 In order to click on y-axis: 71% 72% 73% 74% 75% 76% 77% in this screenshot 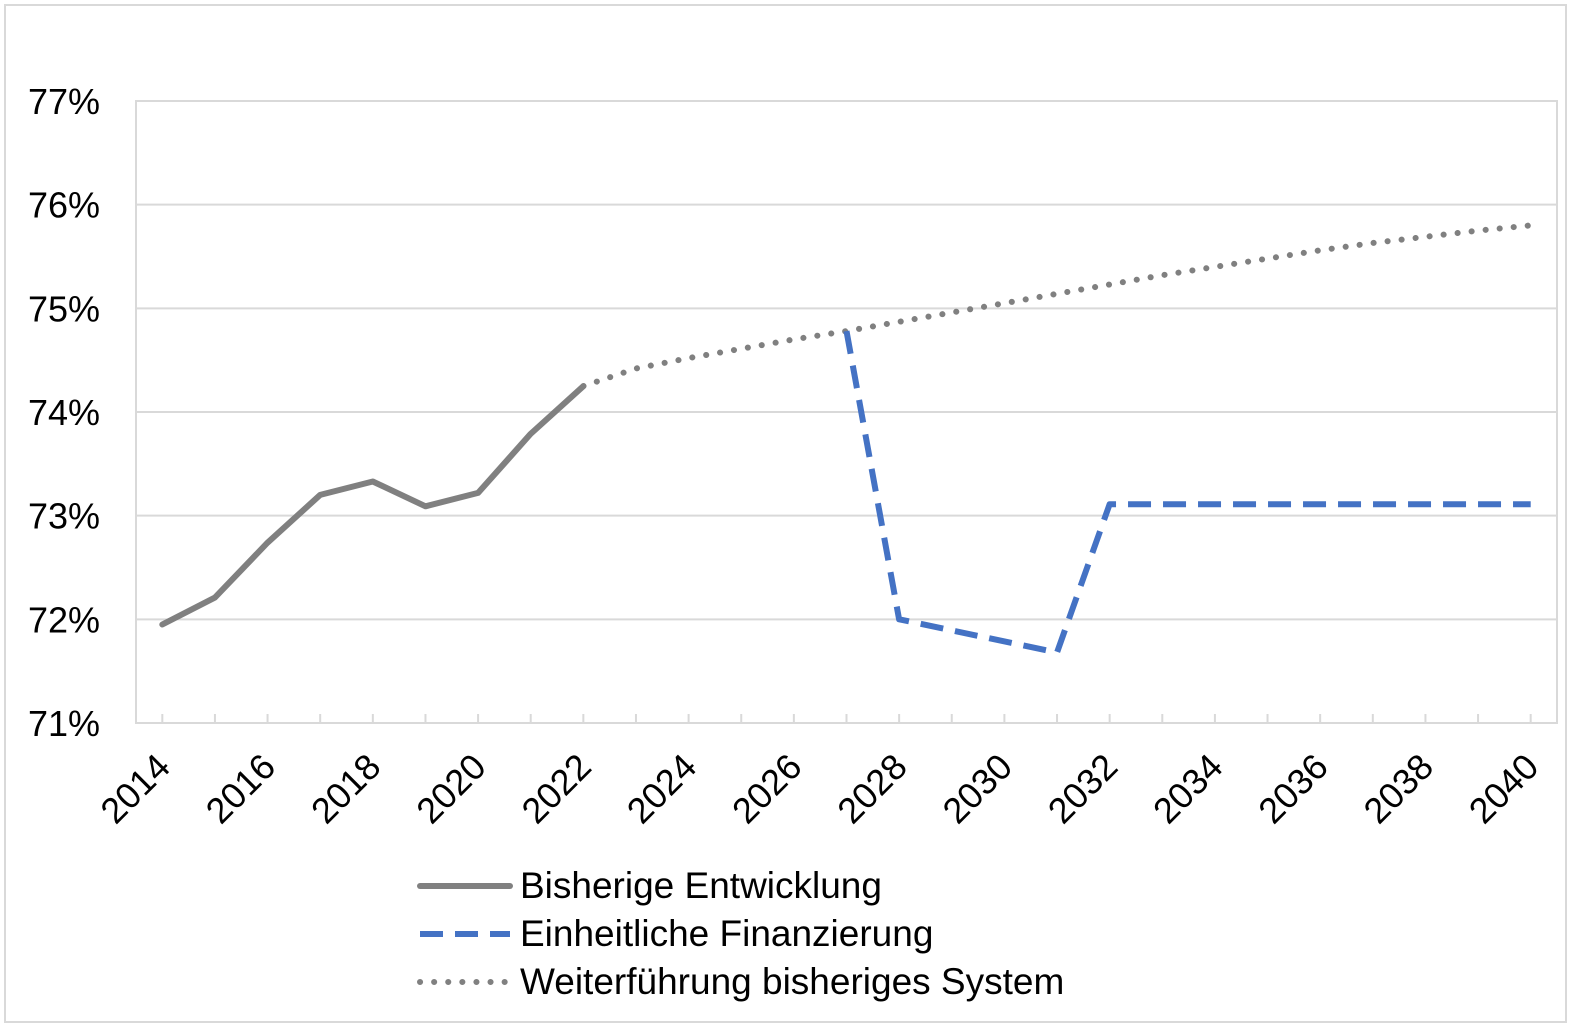, I will do `click(64, 412)`.